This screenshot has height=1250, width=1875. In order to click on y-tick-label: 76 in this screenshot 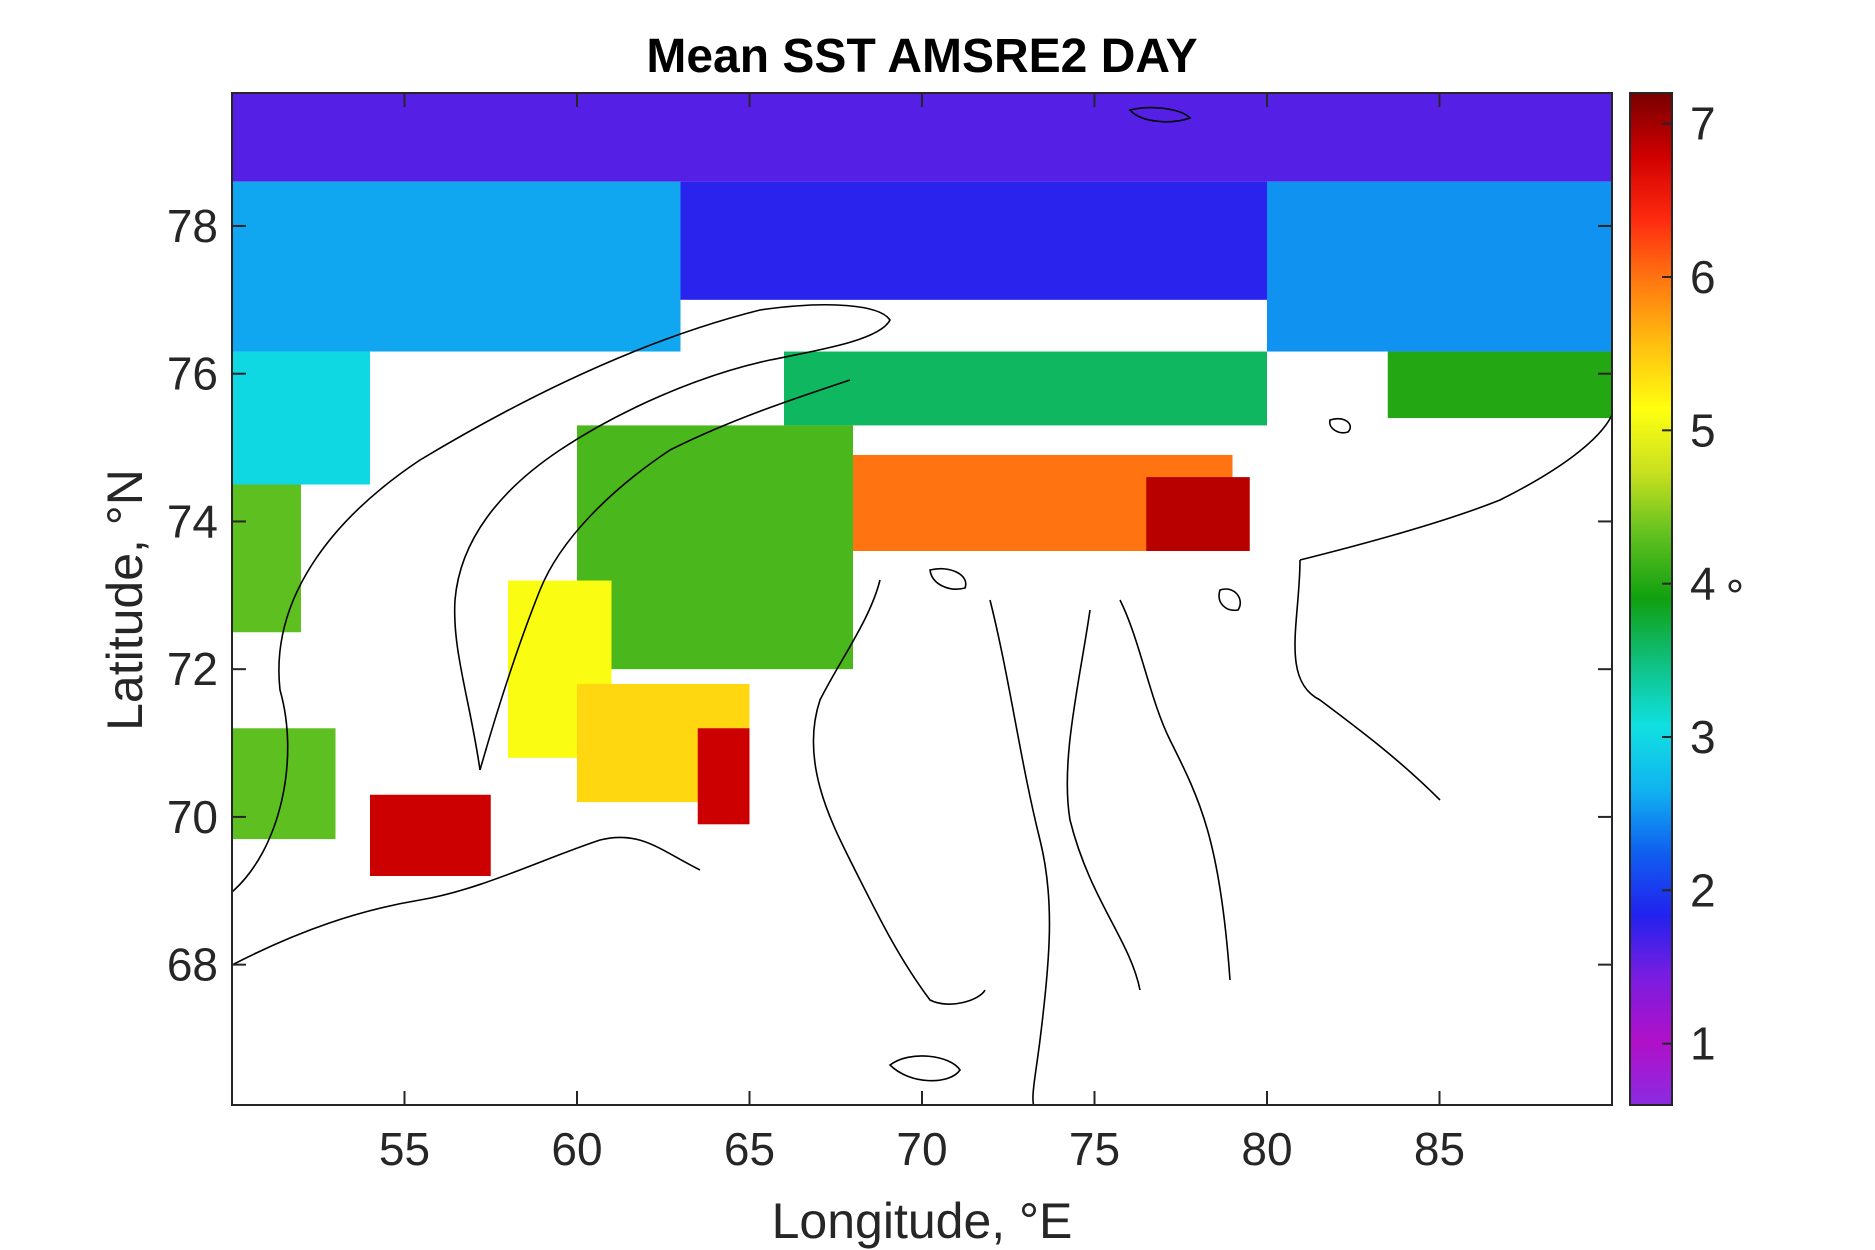, I will do `click(192, 374)`.